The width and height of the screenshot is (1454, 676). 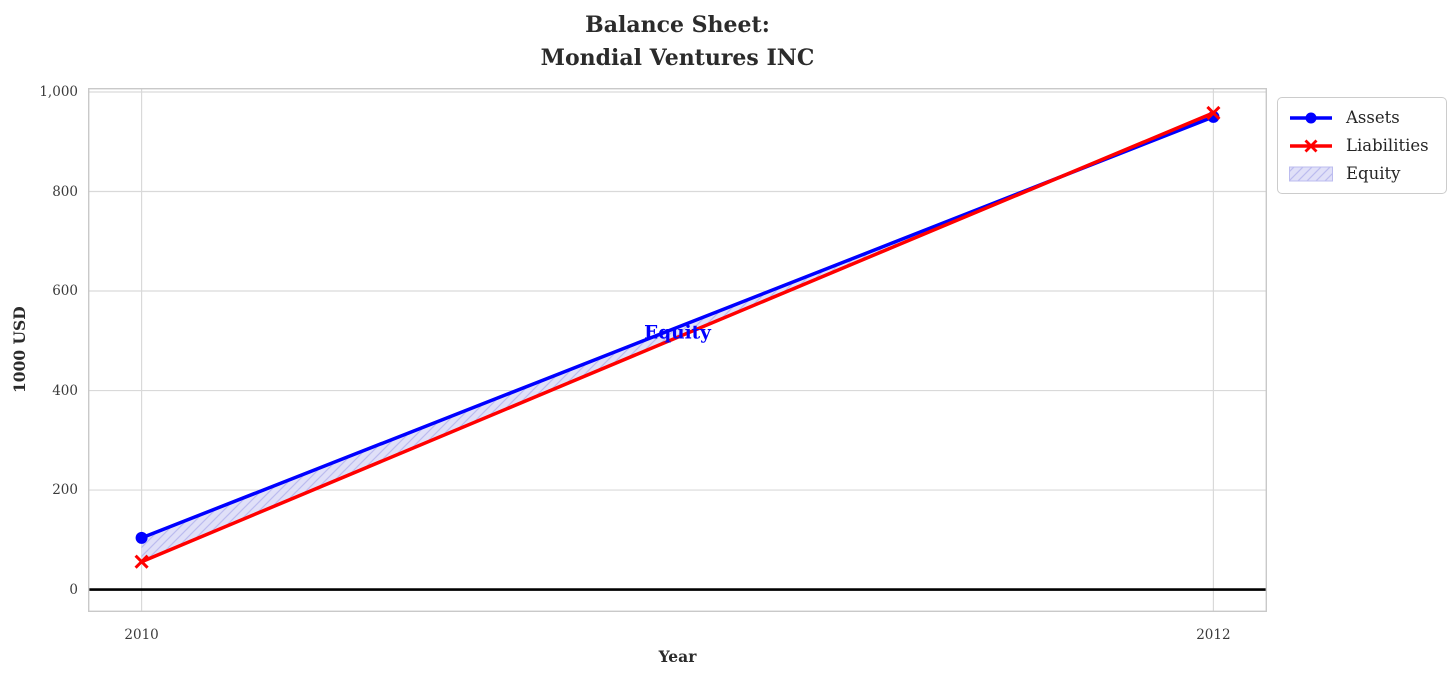 What do you see at coordinates (1387, 145) in the screenshot?
I see `legend-label-liabilities: Liabilities` at bounding box center [1387, 145].